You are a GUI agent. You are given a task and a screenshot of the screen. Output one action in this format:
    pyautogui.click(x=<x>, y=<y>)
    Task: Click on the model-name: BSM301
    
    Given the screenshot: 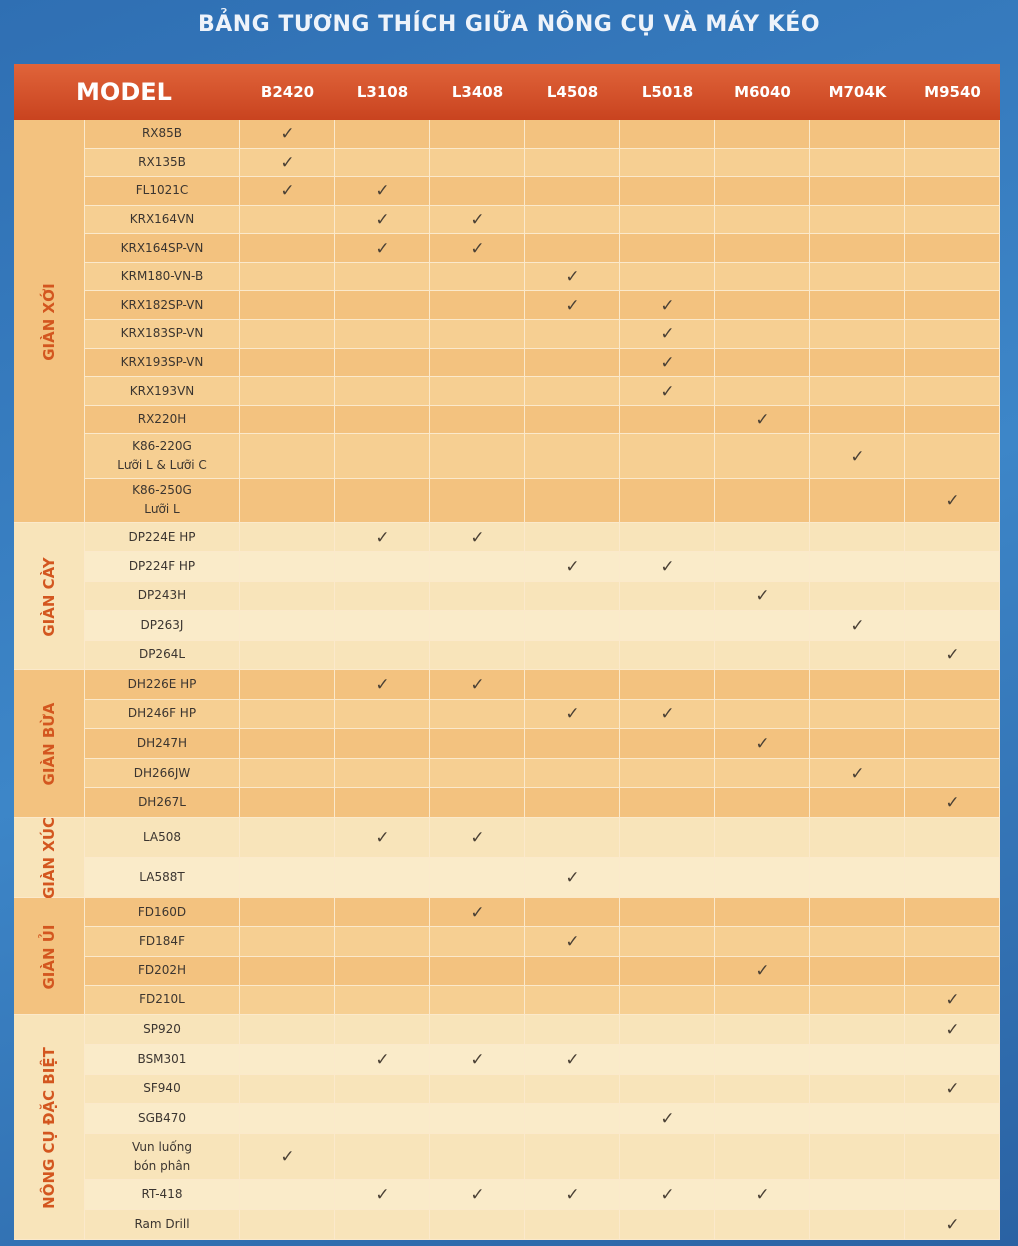 What is the action you would take?
    pyautogui.click(x=162, y=1059)
    